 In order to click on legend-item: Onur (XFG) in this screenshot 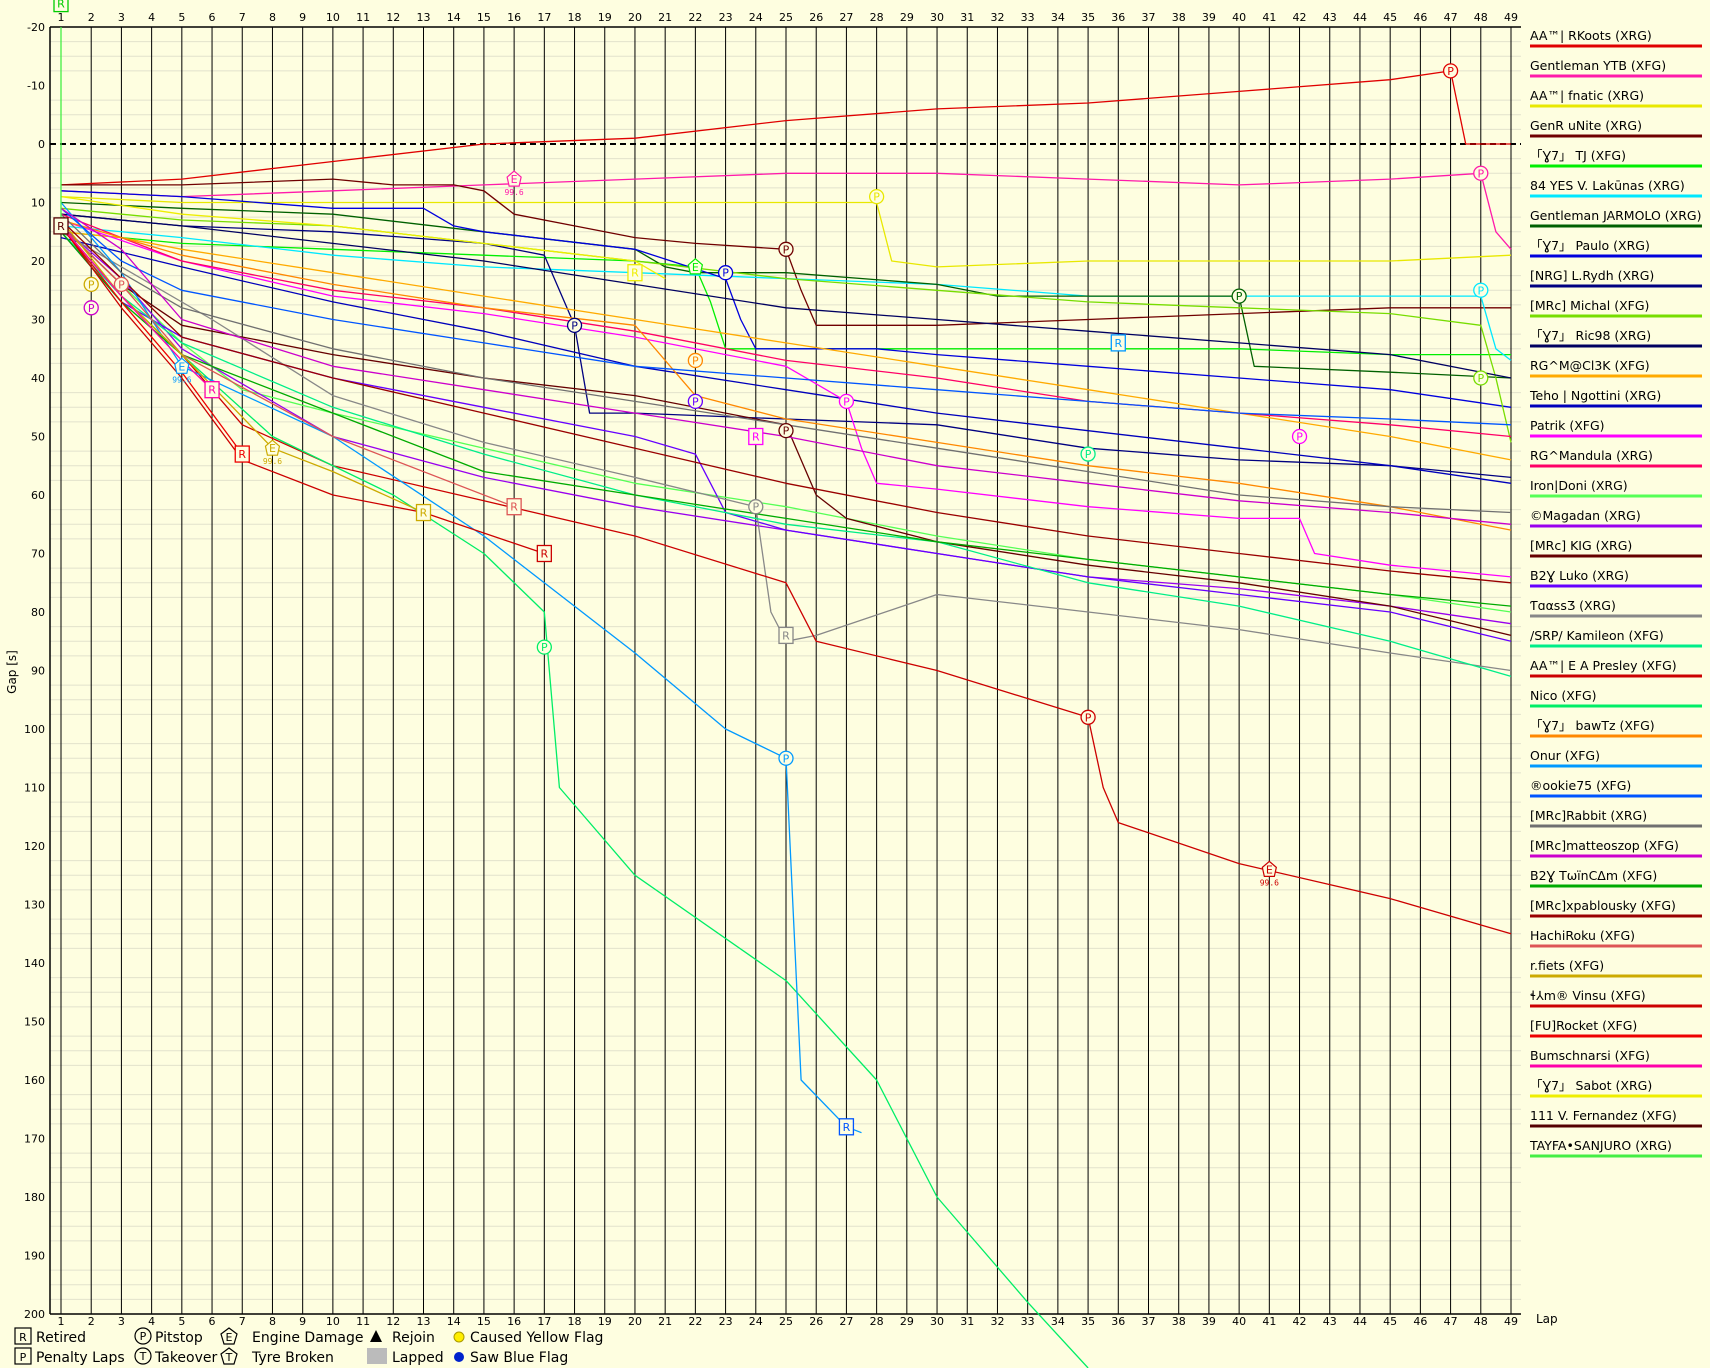, I will do `click(1616, 758)`.